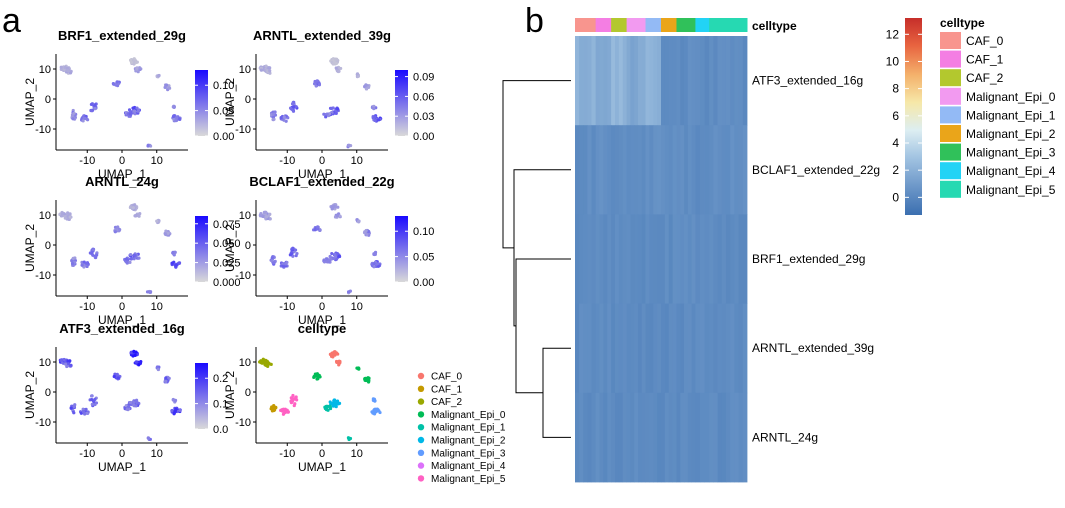  What do you see at coordinates (904, 116) in the screenshot?
I see `heatmap-color-scale: 12 10 8 6 4 2 0` at bounding box center [904, 116].